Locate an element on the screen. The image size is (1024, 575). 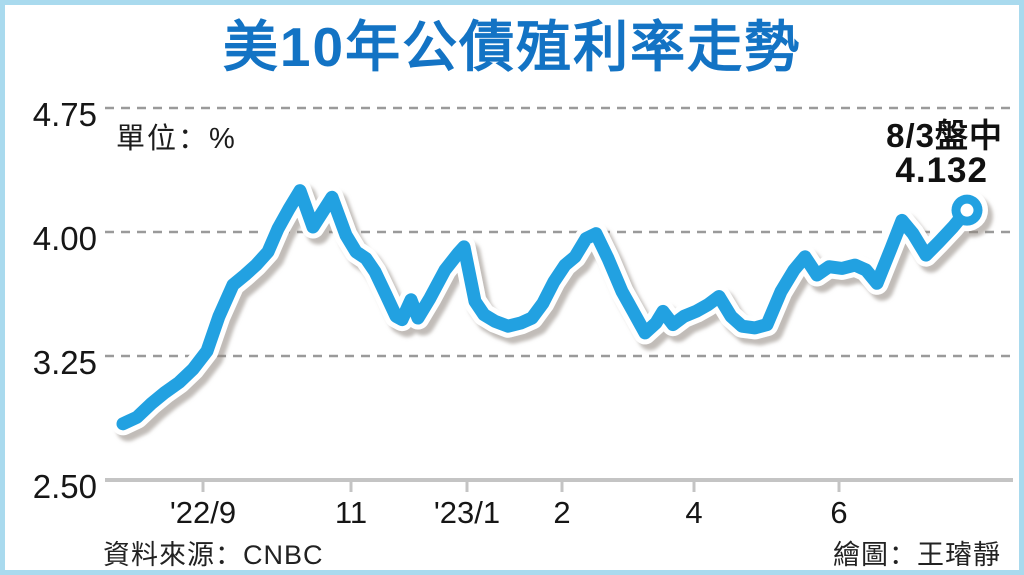
y-axis-label: 2.50 is located at coordinates (64, 486).